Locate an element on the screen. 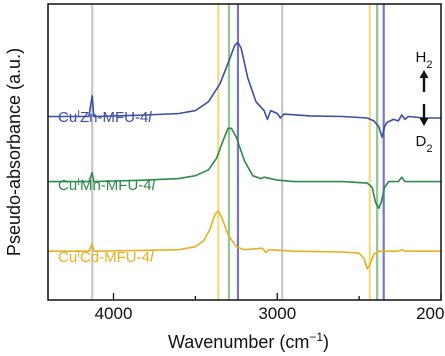 Image resolution: width=445 pixels, height=356 pixels. series-label-2: CuICd-MFU-4l is located at coordinates (106, 258).